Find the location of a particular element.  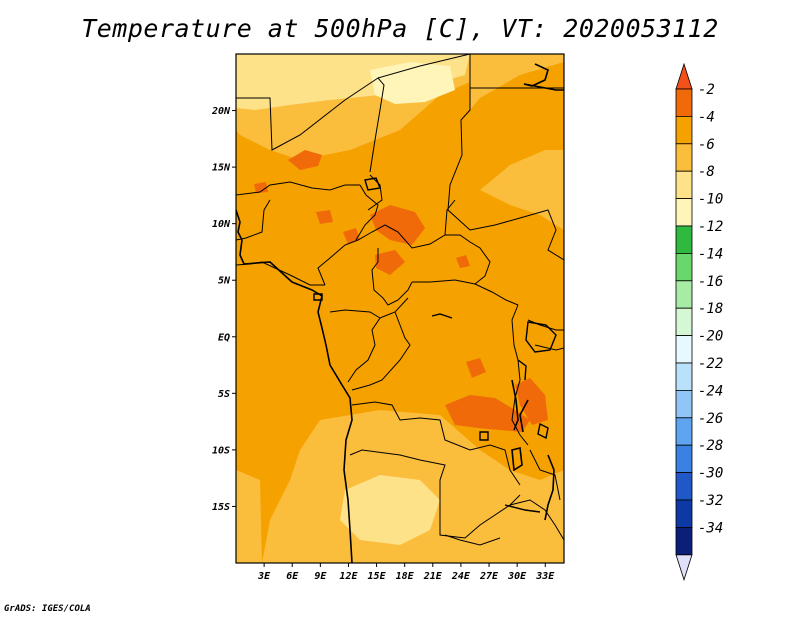

lon-tick-label: 3E is located at coordinates (264, 576).